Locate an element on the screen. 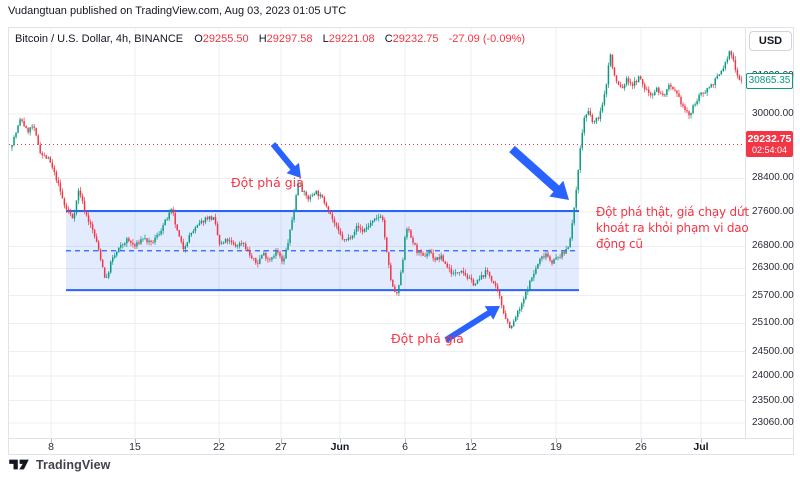 The image size is (800, 480). change-value: -27.09 (-0.09%) is located at coordinates (487, 39).